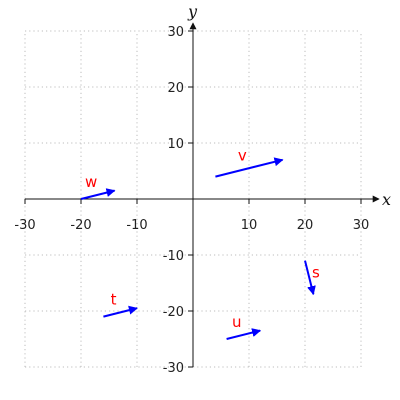  Describe the element at coordinates (24, 225) in the screenshot. I see `x-tick-label: -30` at that location.